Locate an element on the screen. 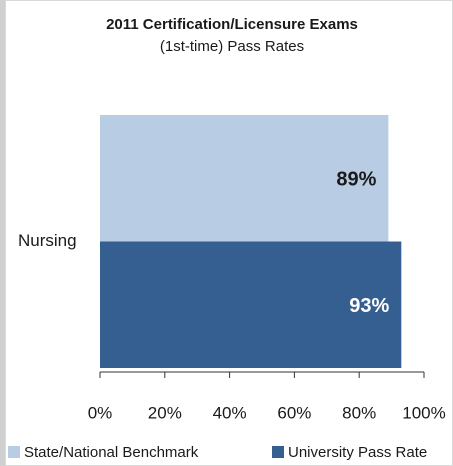 The width and height of the screenshot is (453, 466). x-tick-label: 60% is located at coordinates (294, 412).